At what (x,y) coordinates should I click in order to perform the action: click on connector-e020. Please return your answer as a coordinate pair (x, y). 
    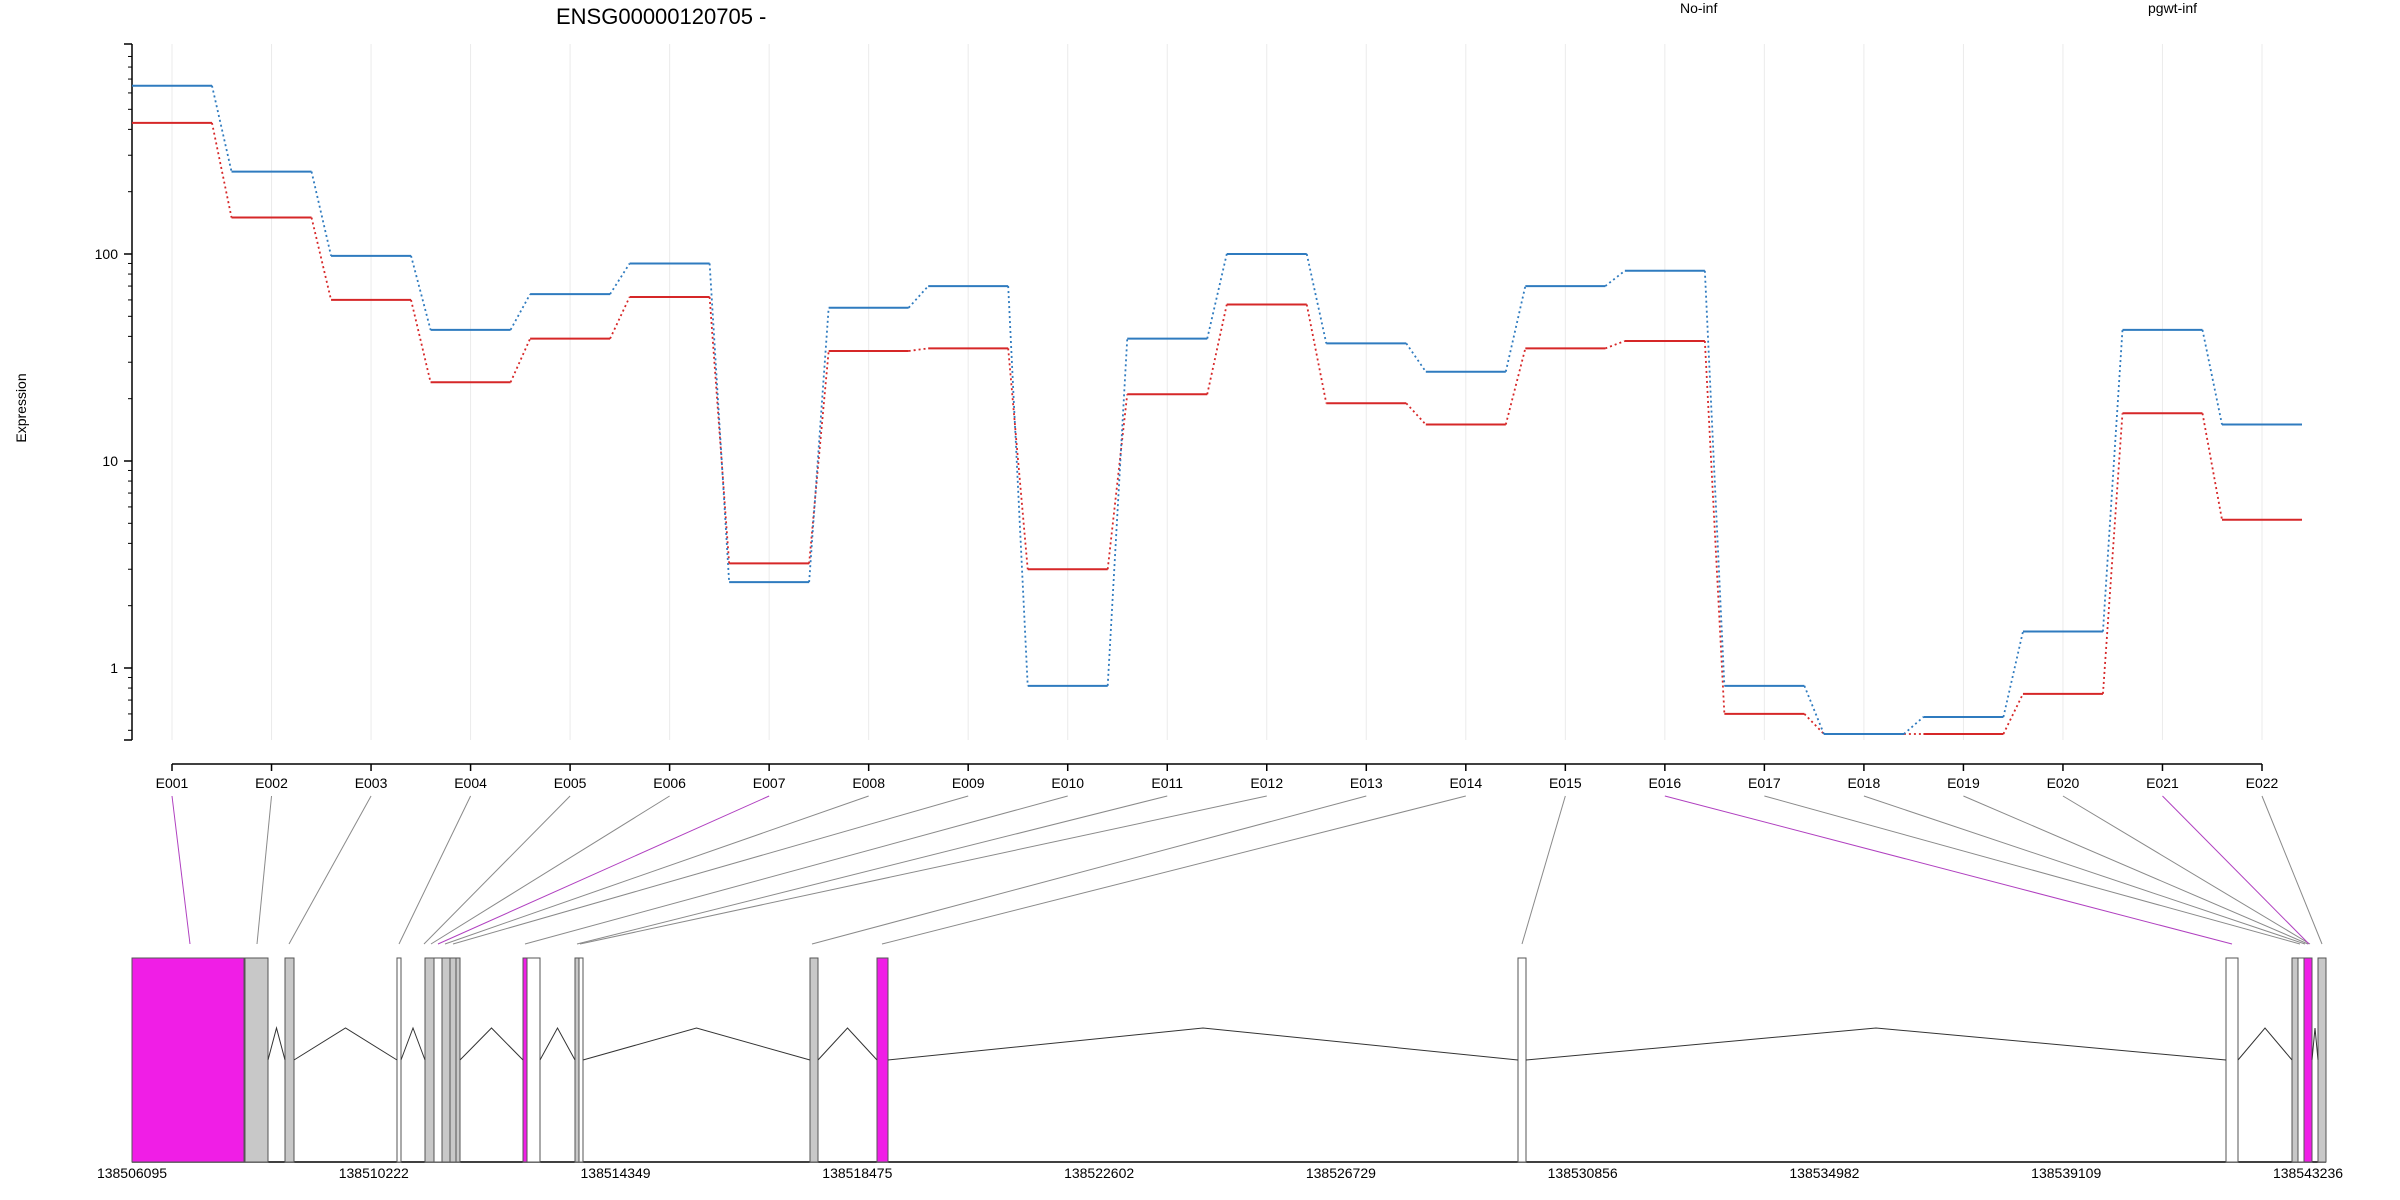
    Looking at the image, I should click on (2186, 870).